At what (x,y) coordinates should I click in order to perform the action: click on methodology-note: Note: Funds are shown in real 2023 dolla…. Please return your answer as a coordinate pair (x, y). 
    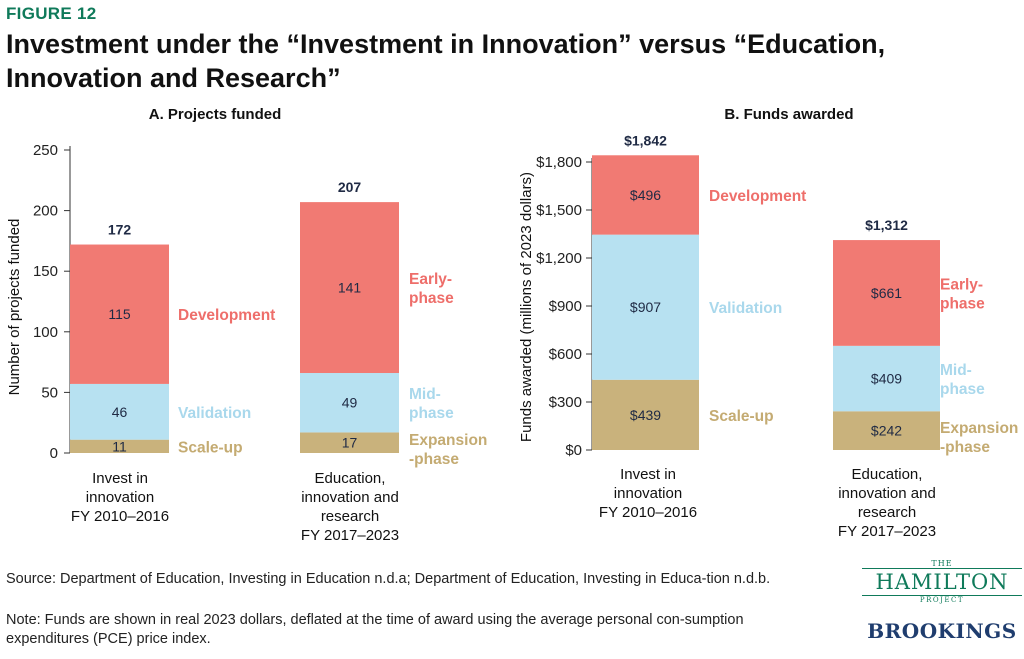
    Looking at the image, I should click on (375, 629).